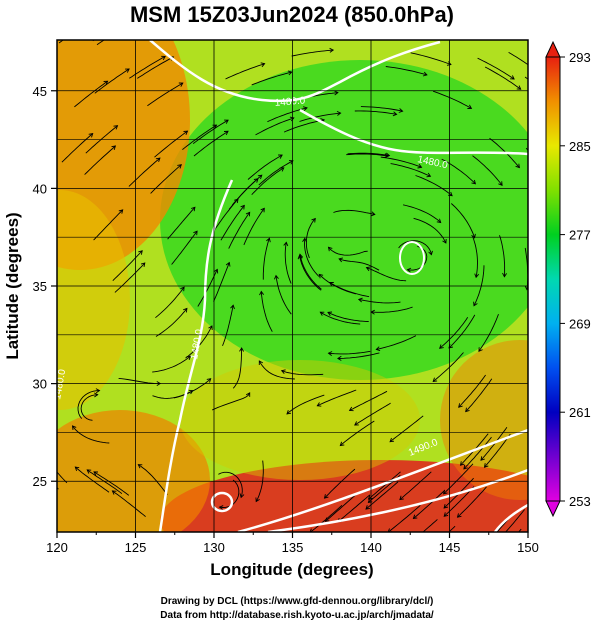 Image resolution: width=599 pixels, height=625 pixels. What do you see at coordinates (580, 323) in the screenshot?
I see `colorbar-tick-label: 269` at bounding box center [580, 323].